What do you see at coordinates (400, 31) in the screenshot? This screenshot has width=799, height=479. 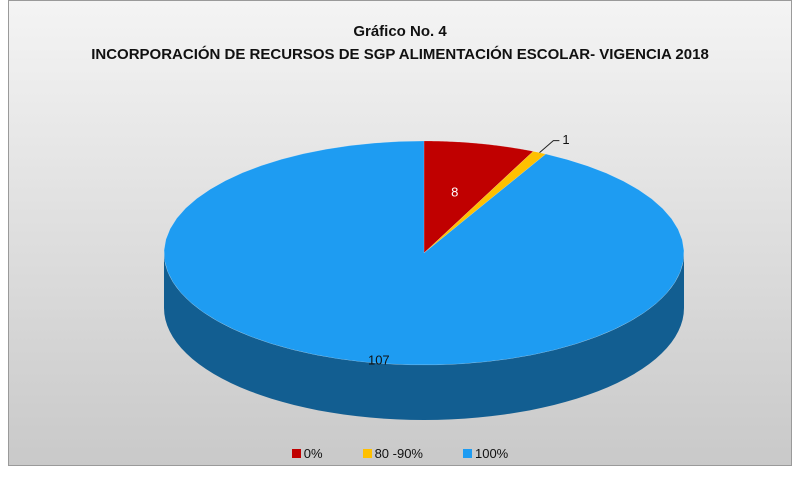 I see `chart-title: Gráfico No. 4` at bounding box center [400, 31].